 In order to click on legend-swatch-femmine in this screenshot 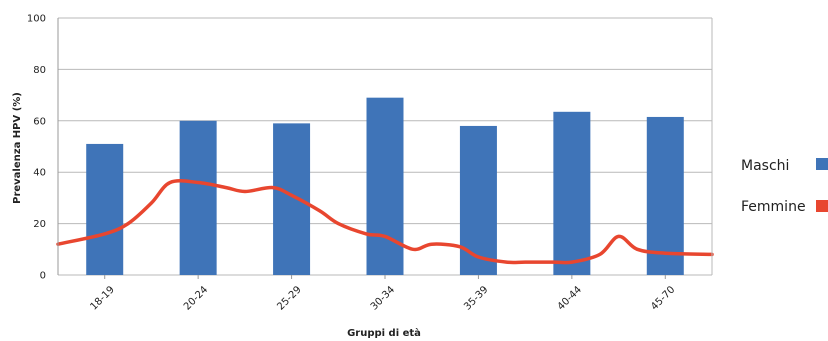, I will do `click(822, 206)`.